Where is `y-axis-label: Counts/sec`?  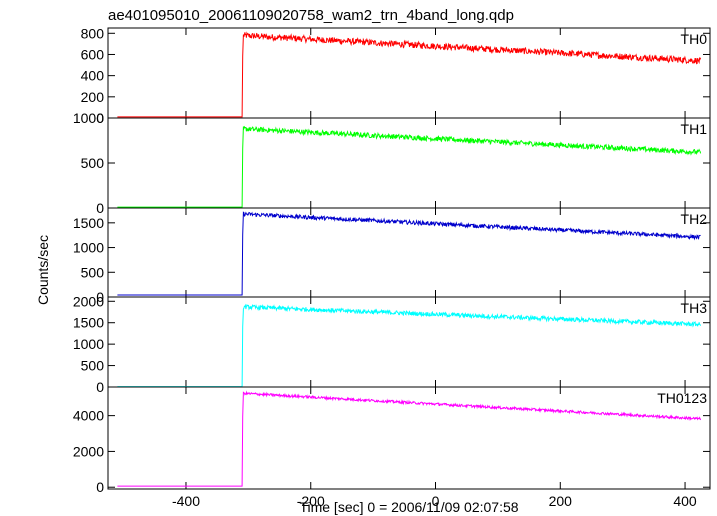
y-axis-label: Counts/sec is located at coordinates (43, 270).